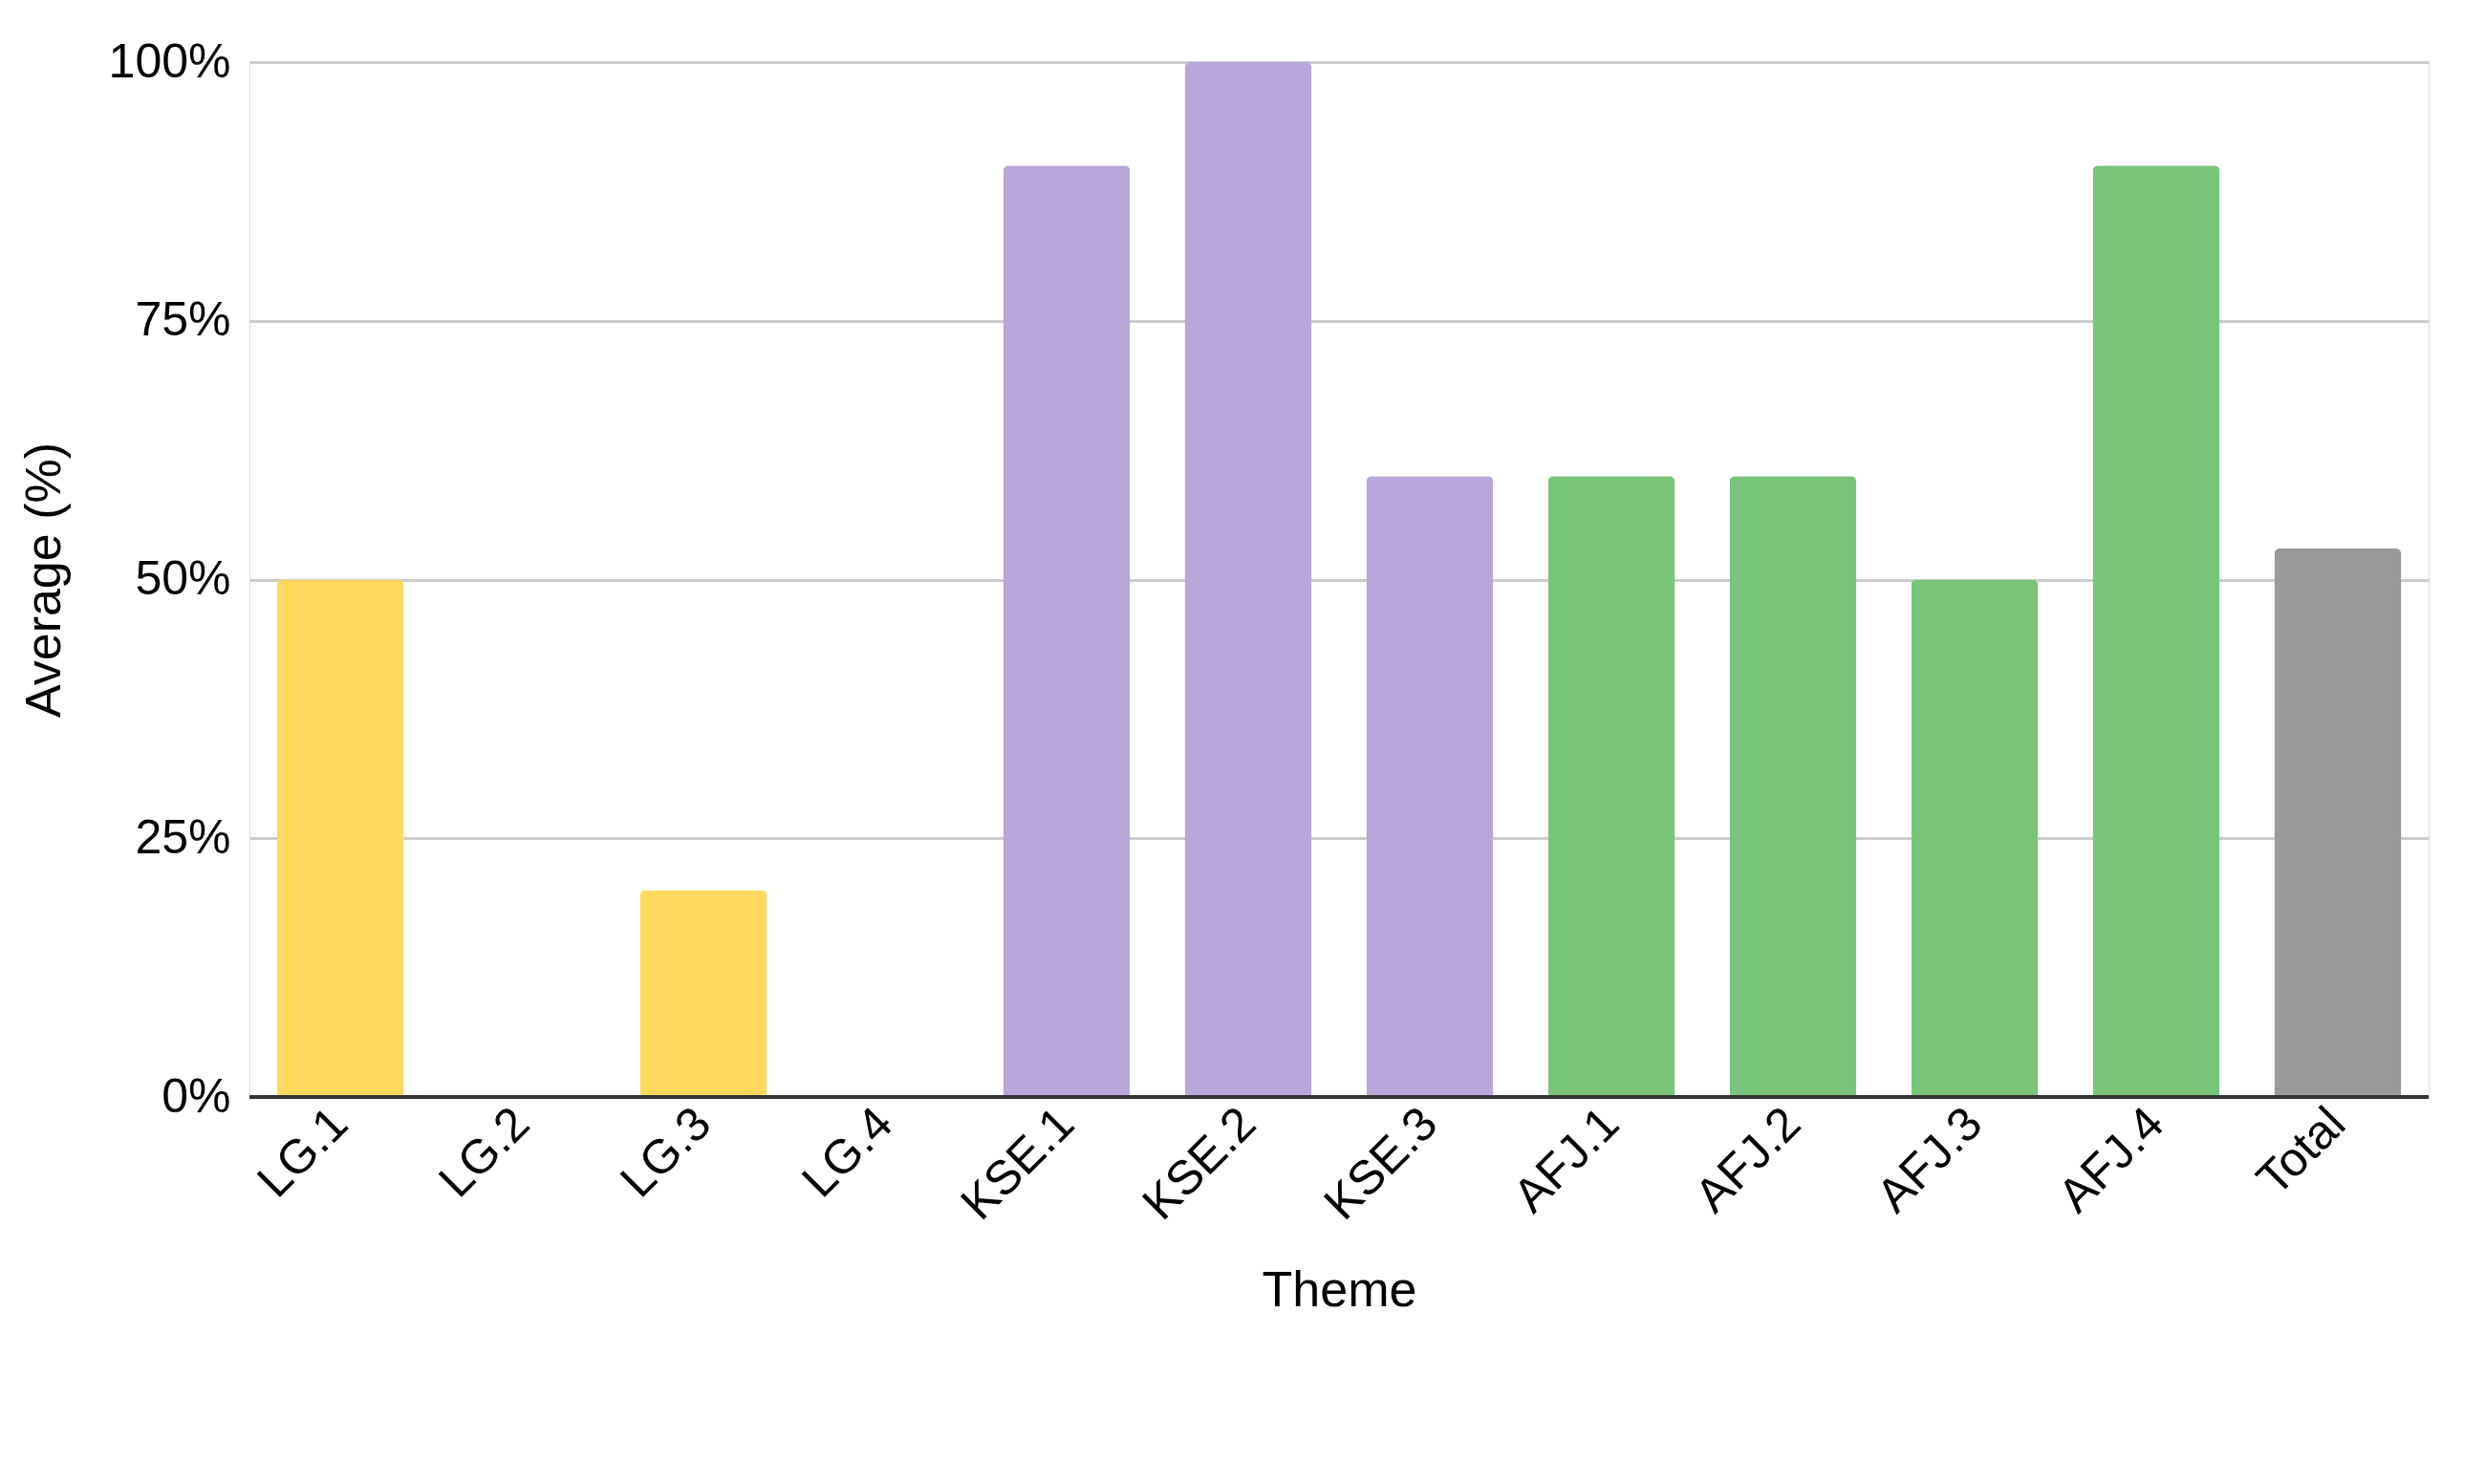 This screenshot has height=1484, width=2485. What do you see at coordinates (196, 1096) in the screenshot?
I see `y-tick-label: 0%` at bounding box center [196, 1096].